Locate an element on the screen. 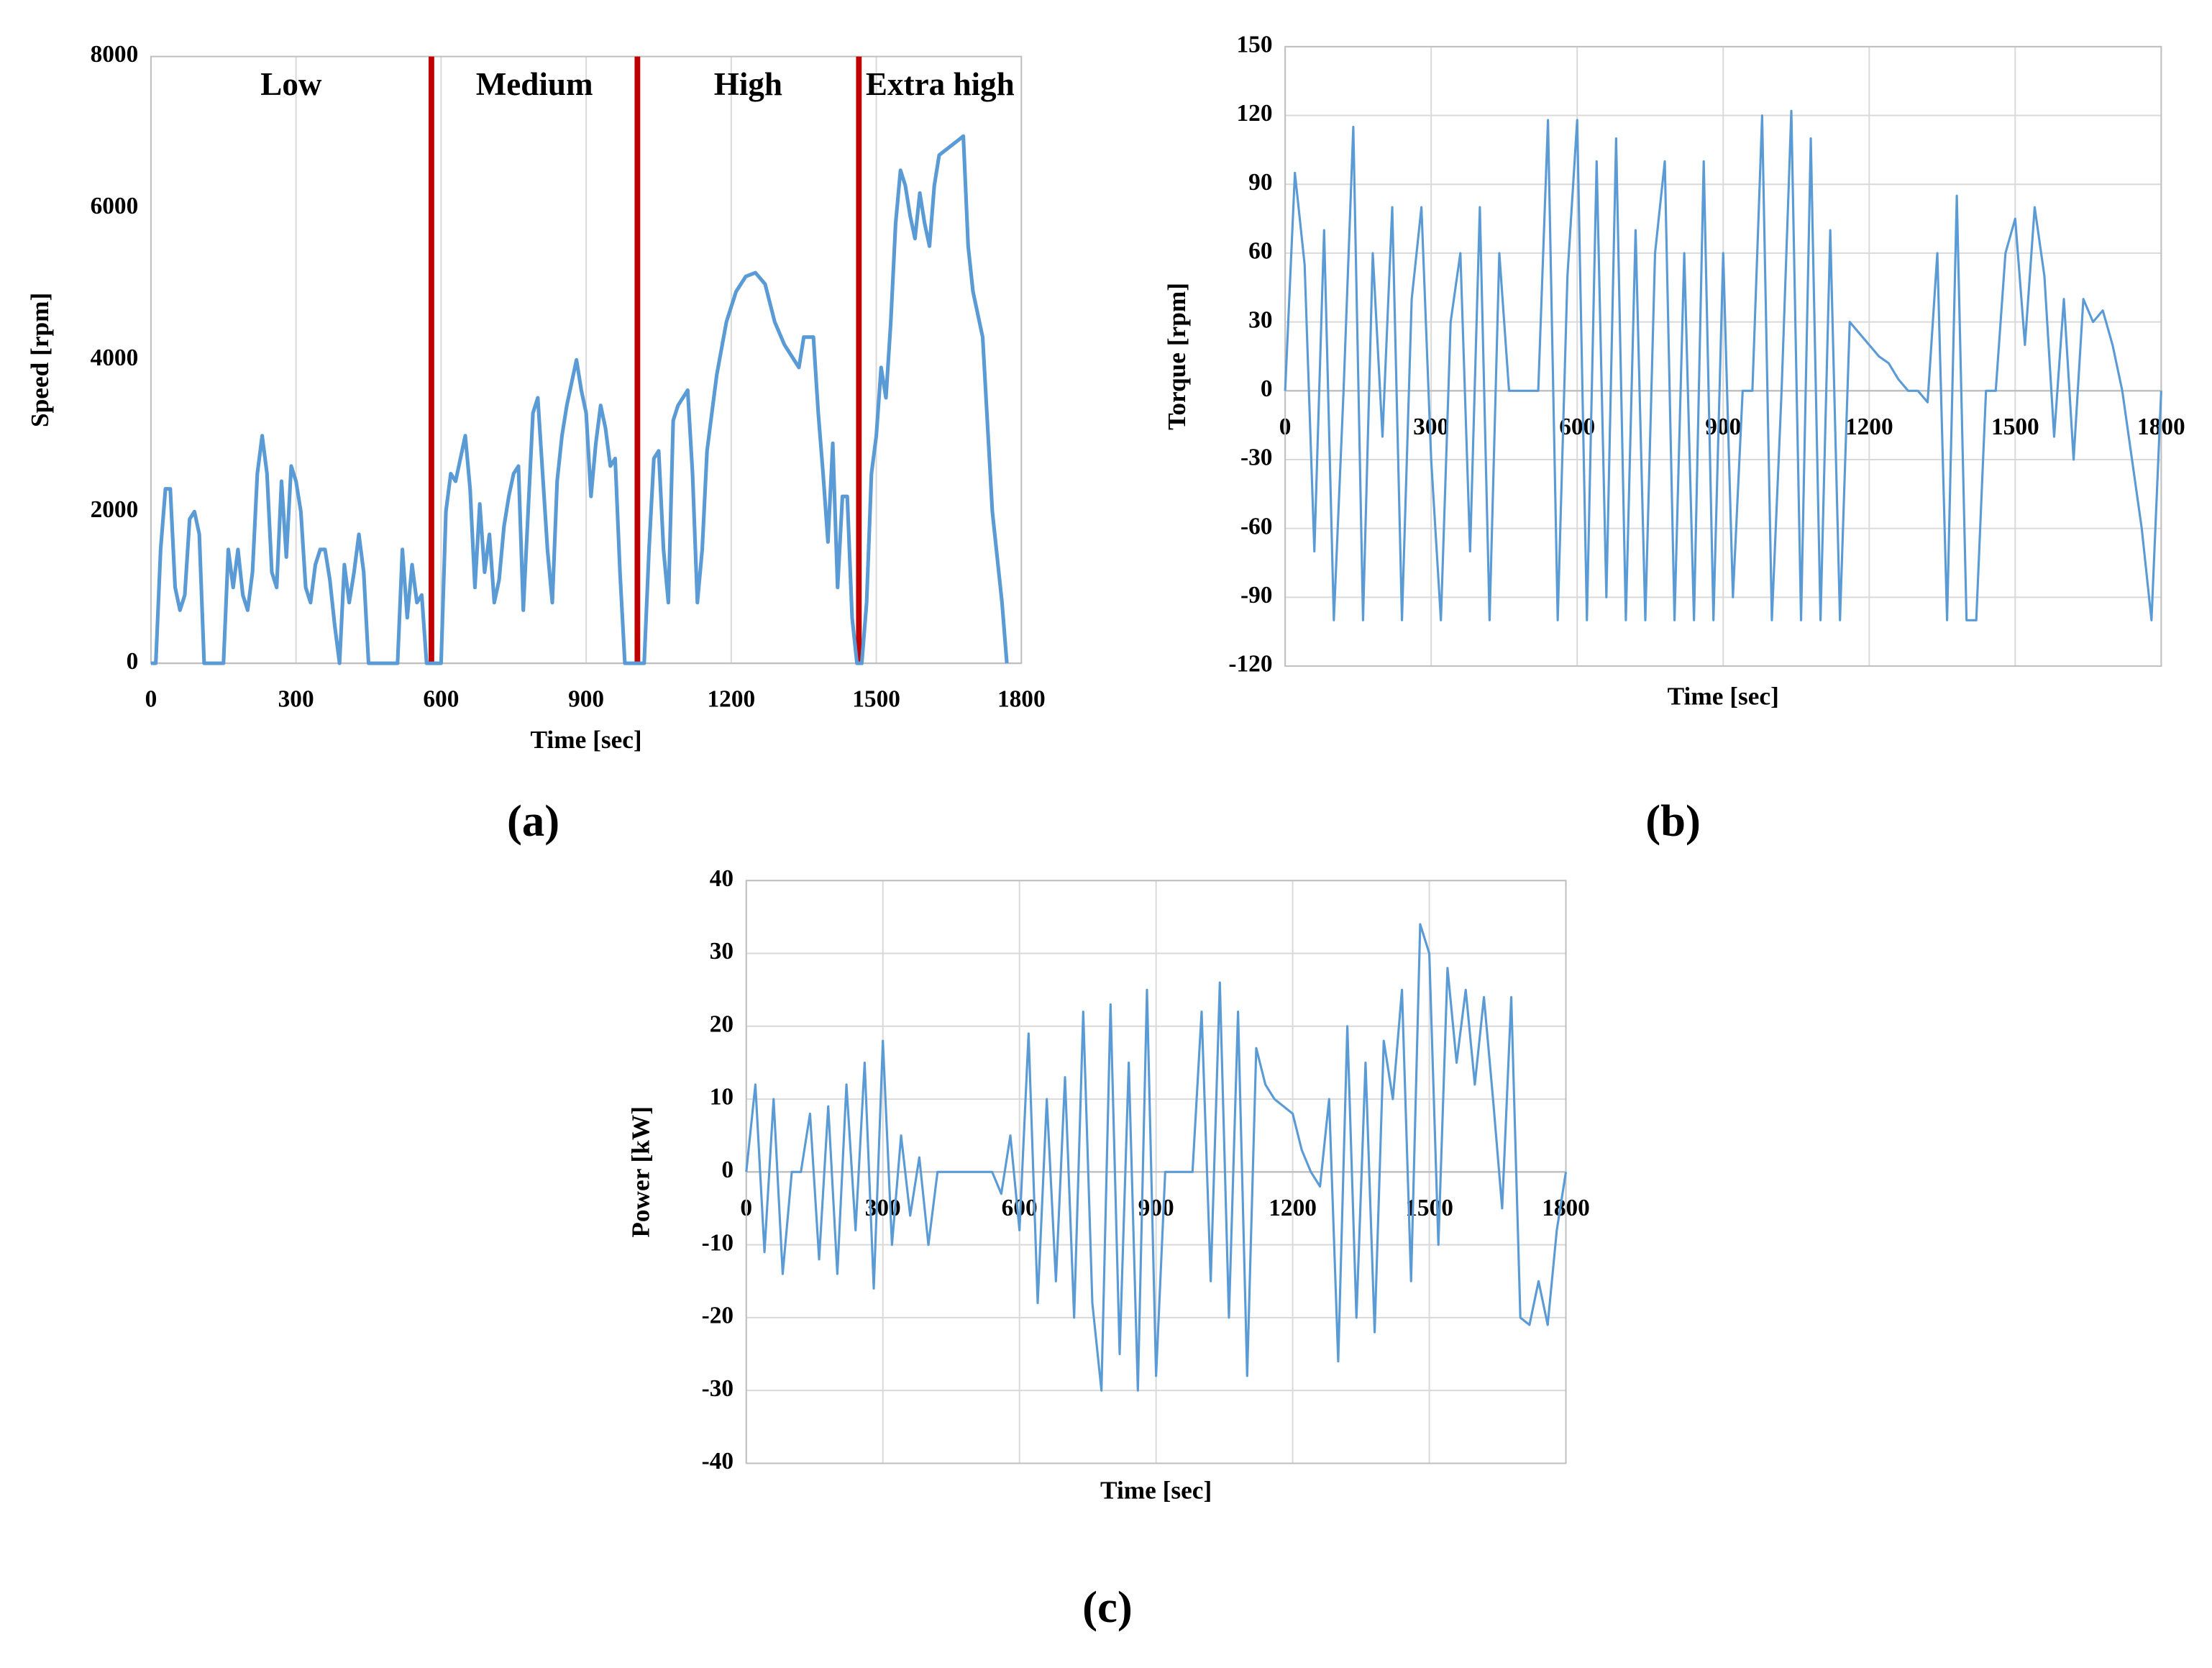  y-tick-label: 90 is located at coordinates (1260, 182).